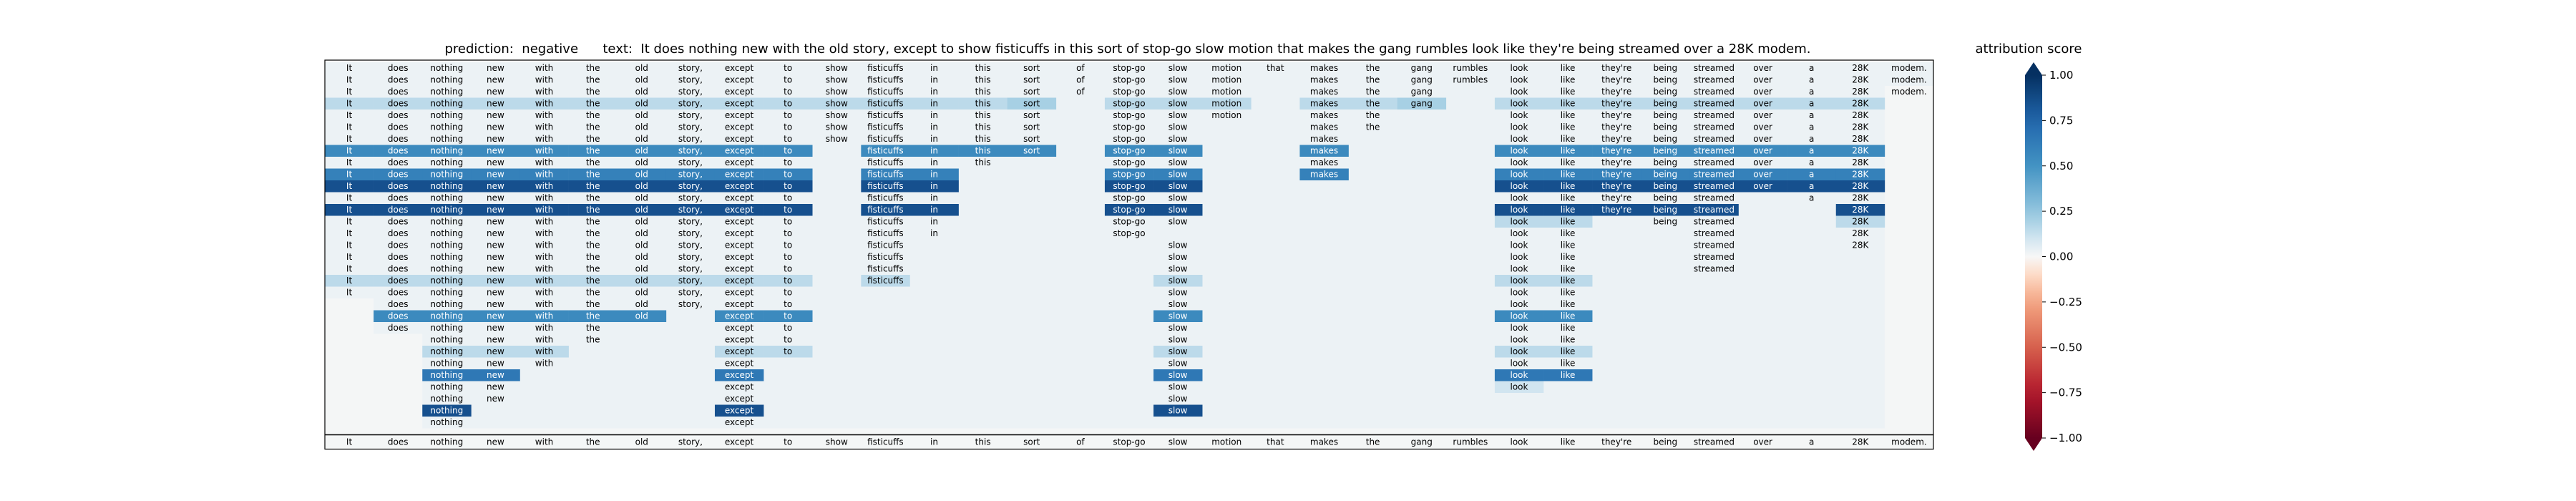  What do you see at coordinates (934, 442) in the screenshot?
I see `x-tick-label: in` at bounding box center [934, 442].